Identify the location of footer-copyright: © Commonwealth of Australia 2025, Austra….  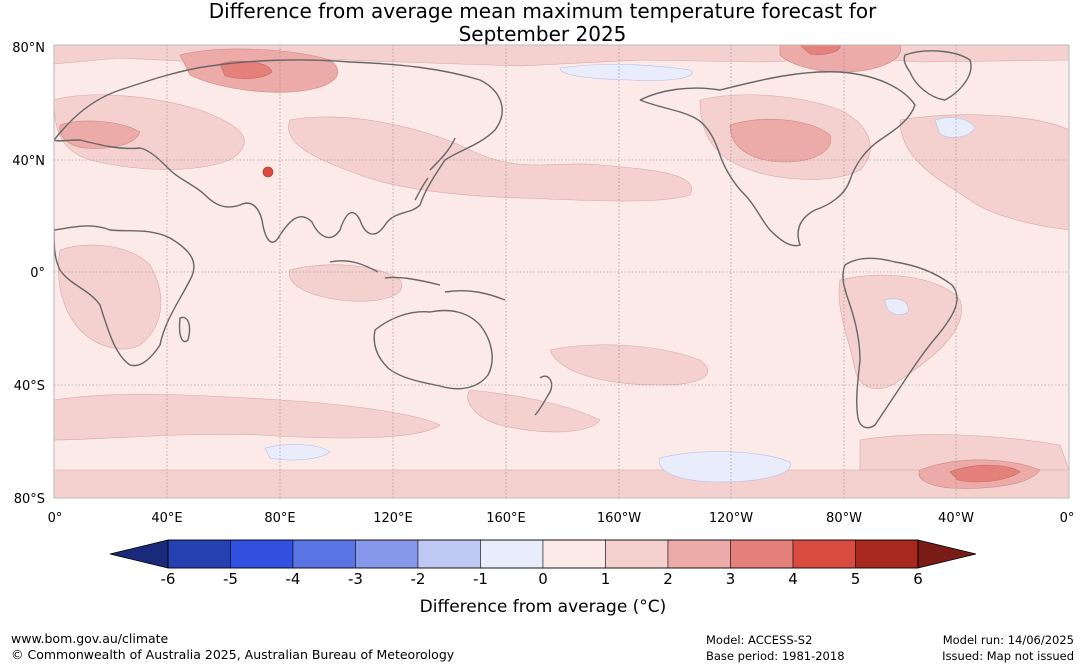
(233, 654).